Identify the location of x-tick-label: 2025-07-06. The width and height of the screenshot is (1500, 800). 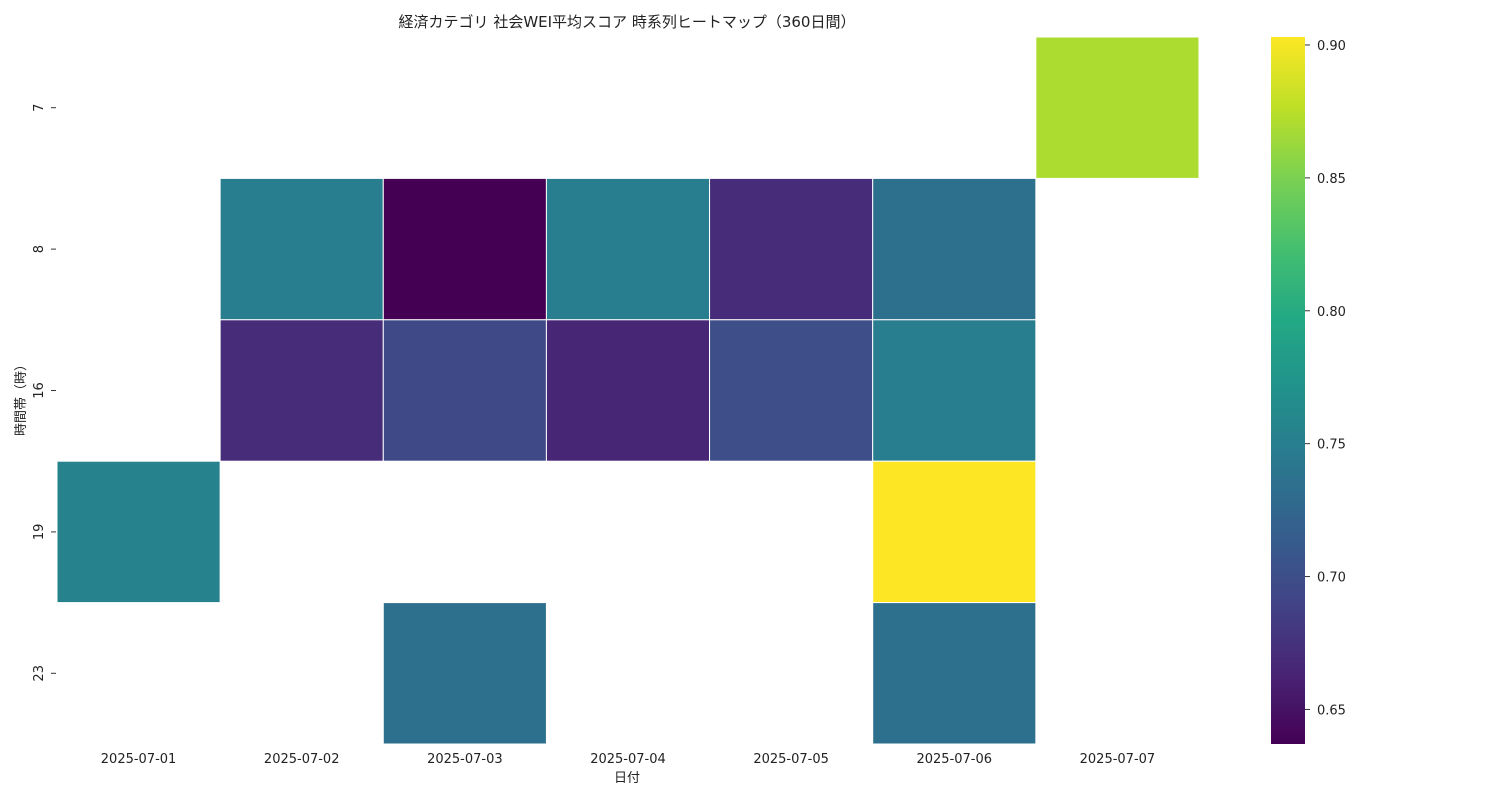
(954, 759).